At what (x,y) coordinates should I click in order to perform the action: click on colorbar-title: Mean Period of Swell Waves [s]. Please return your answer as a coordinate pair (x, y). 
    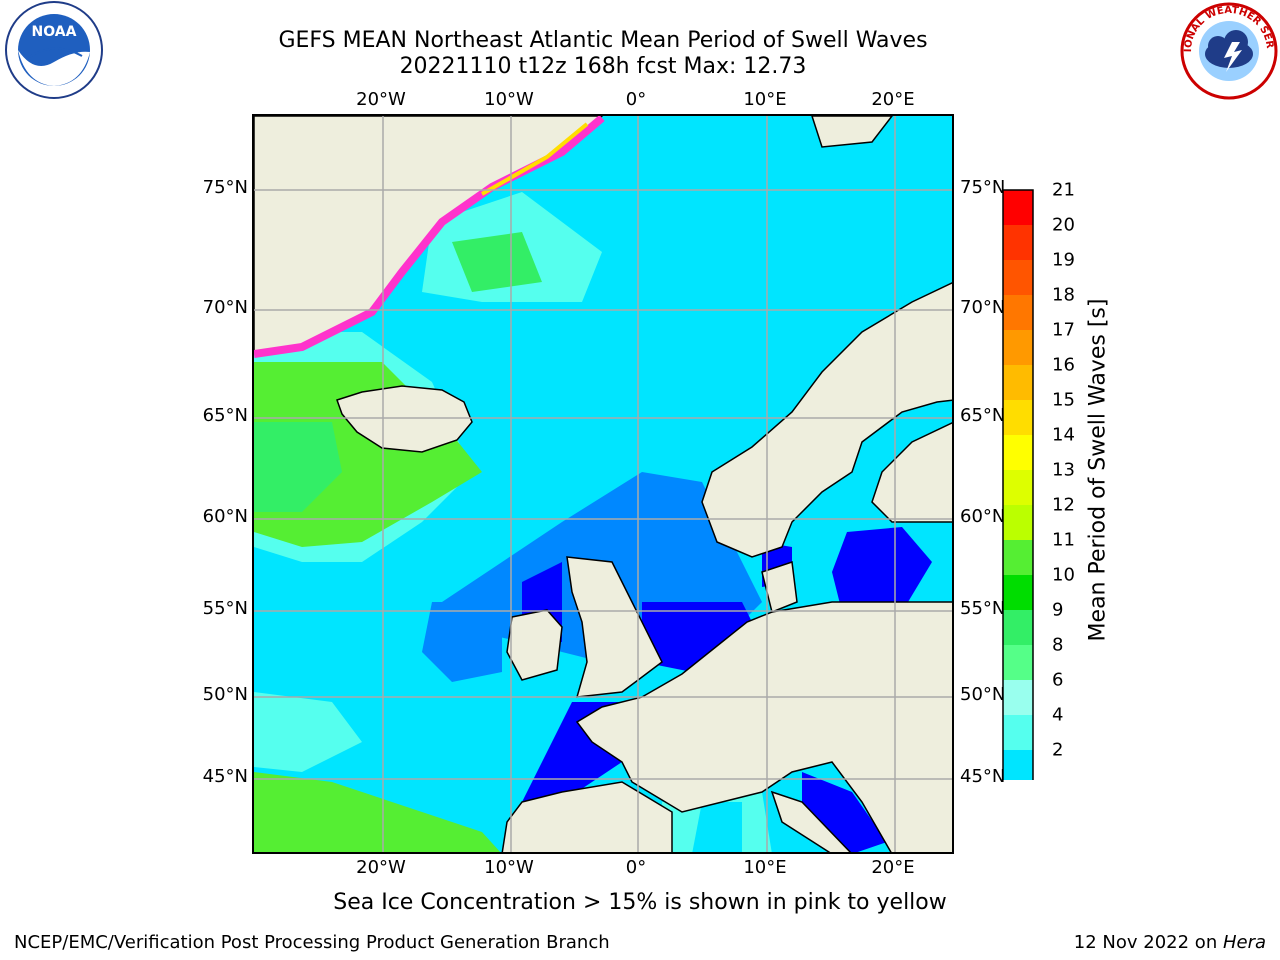
    Looking at the image, I should click on (1098, 470).